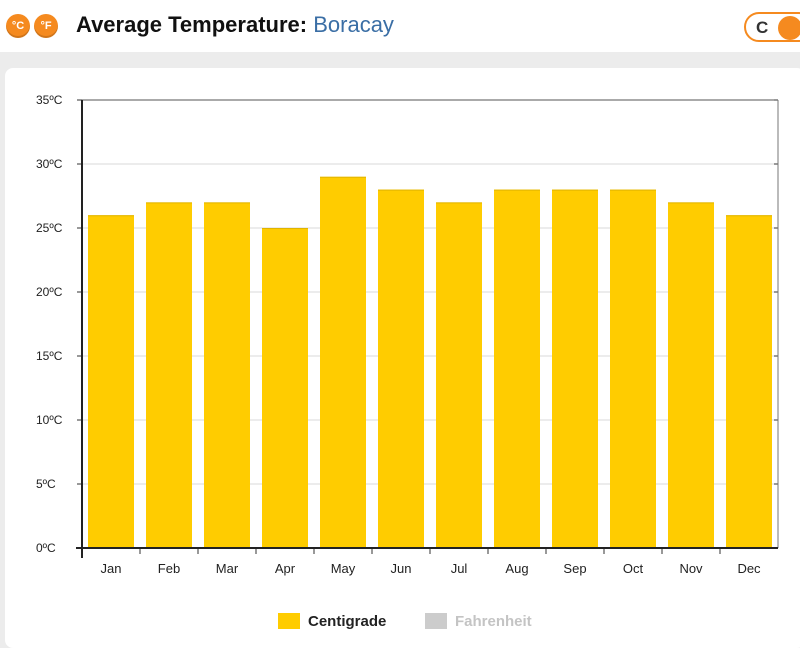 Image resolution: width=800 pixels, height=648 pixels. What do you see at coordinates (459, 568) in the screenshot?
I see `x-tick-label-jul: Jul` at bounding box center [459, 568].